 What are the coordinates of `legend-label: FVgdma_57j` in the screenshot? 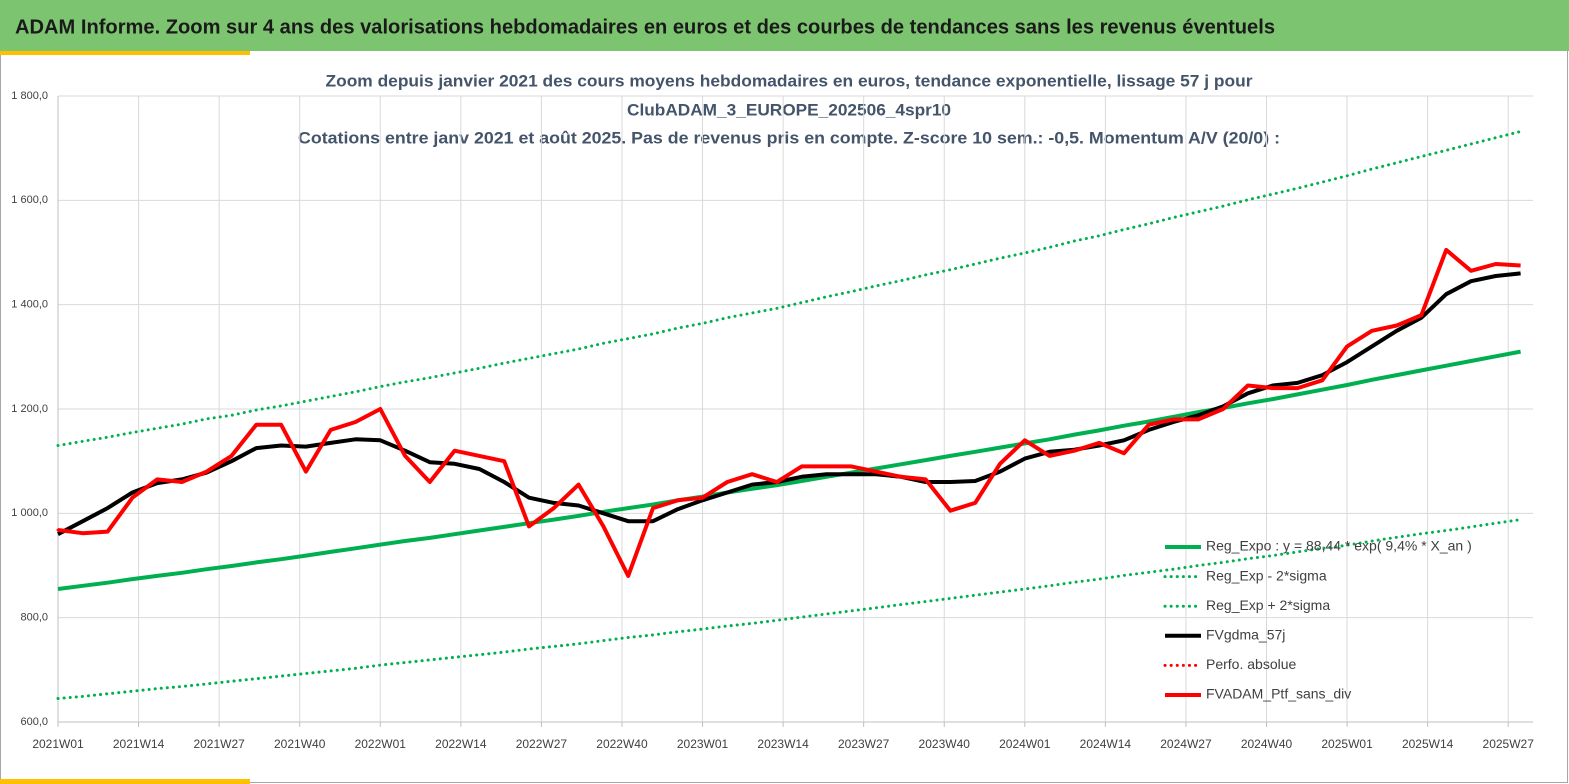 It's located at (1245, 635).